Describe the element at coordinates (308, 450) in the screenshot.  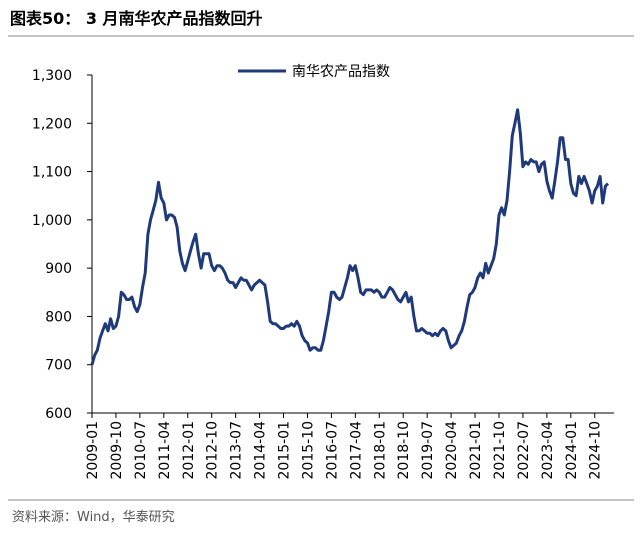
I see `x-tick-label: 2015-10` at that location.